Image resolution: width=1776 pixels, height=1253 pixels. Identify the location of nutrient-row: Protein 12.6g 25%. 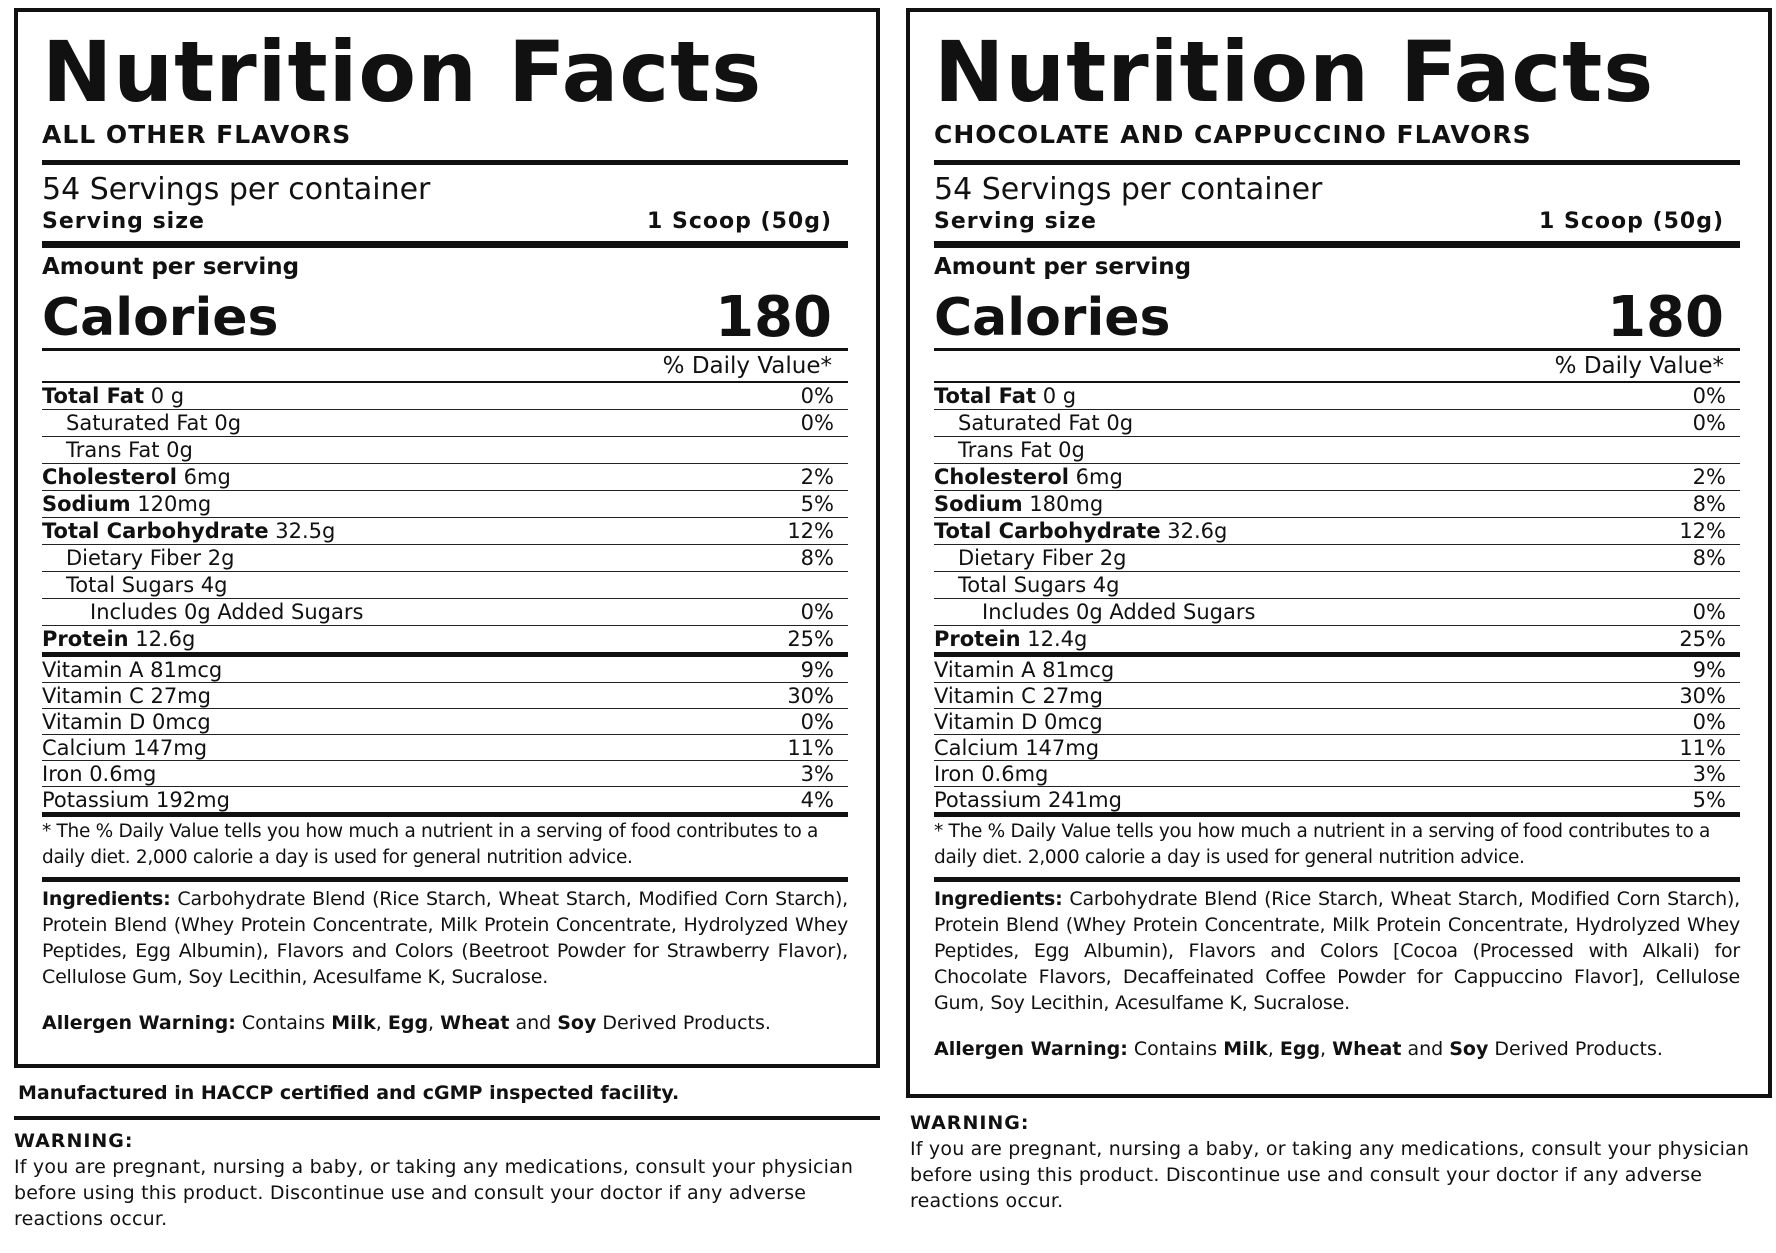
(445, 641).